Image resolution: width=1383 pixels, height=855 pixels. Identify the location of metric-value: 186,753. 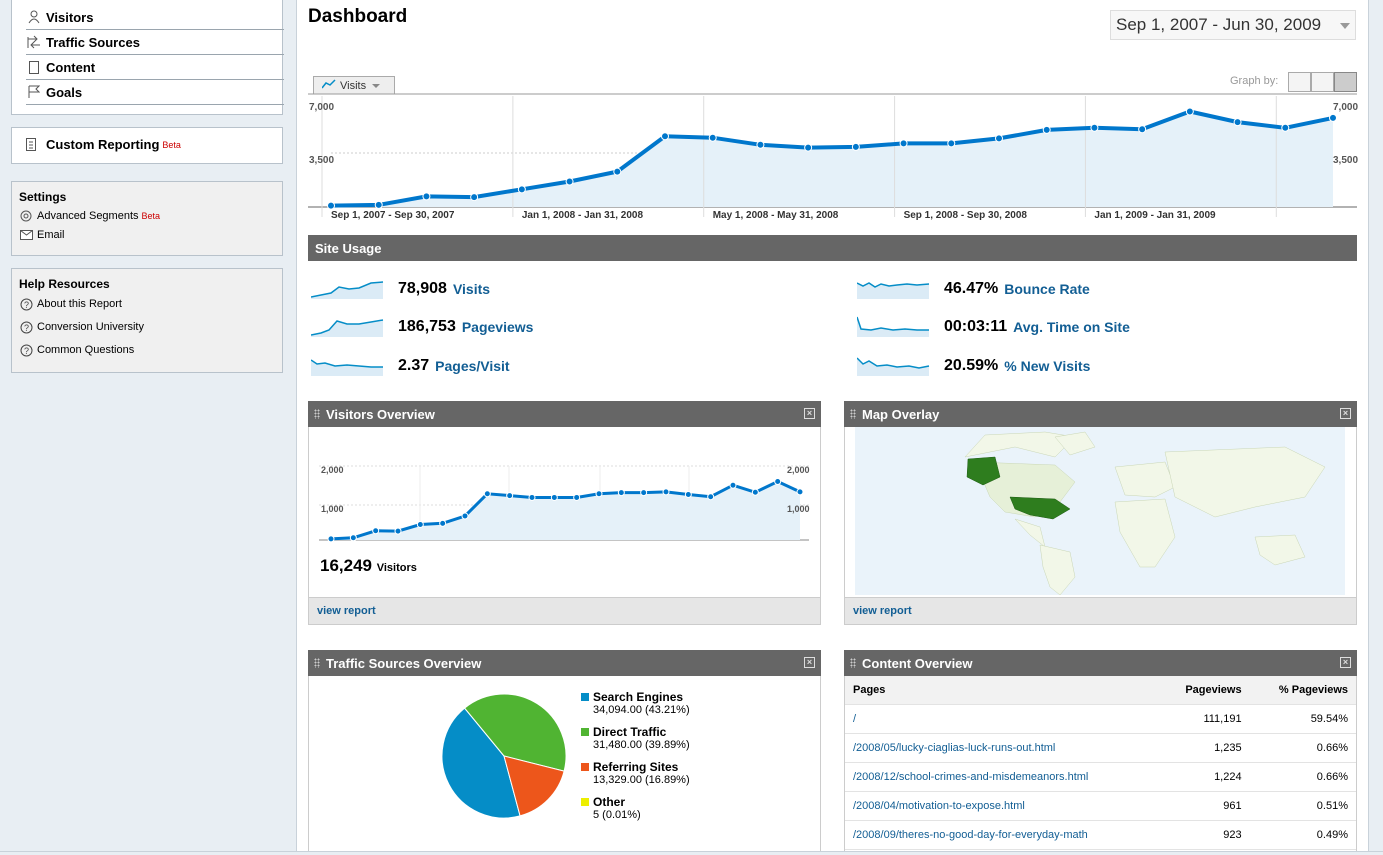
(427, 326).